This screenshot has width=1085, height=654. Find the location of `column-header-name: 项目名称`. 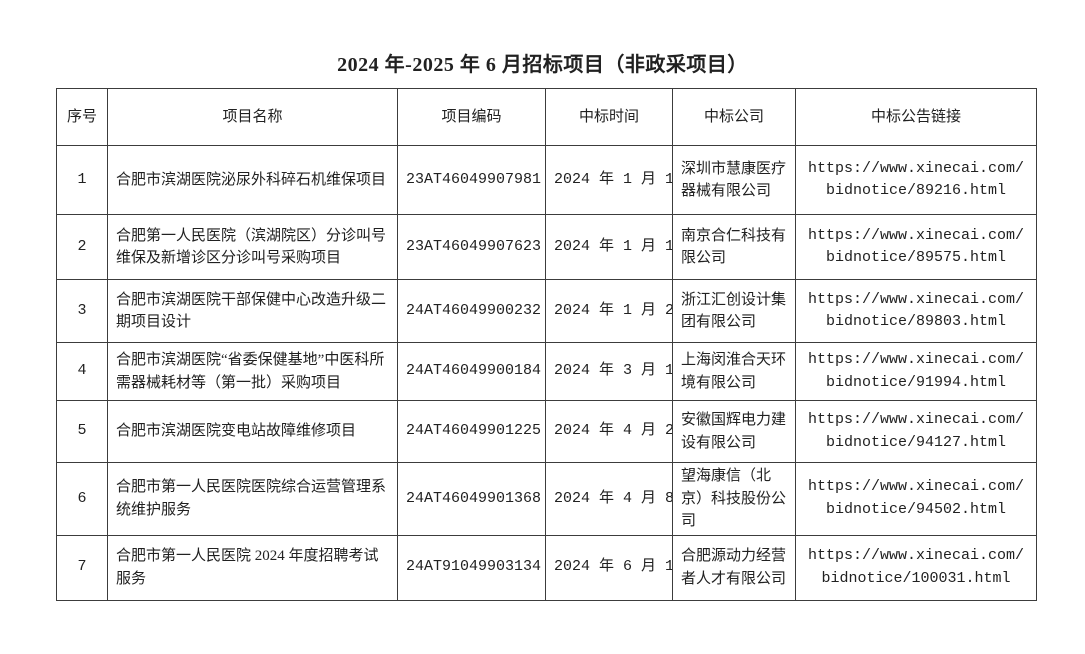

column-header-name: 项目名称 is located at coordinates (252, 117).